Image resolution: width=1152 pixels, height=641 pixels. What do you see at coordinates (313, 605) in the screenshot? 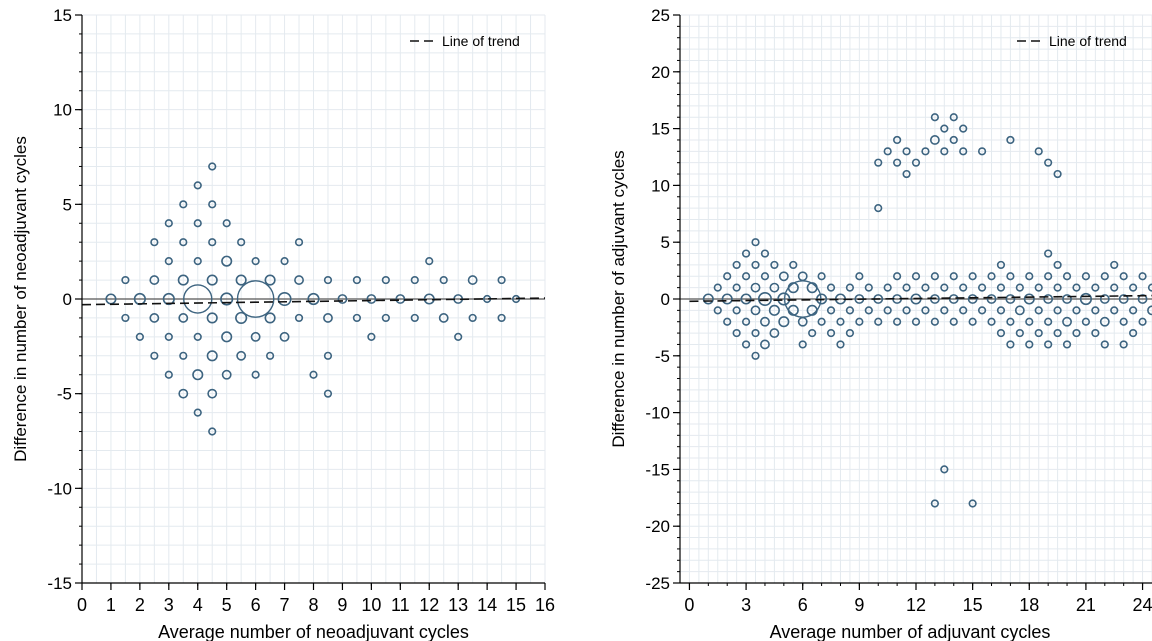
I see `x-tick-label: 8` at bounding box center [313, 605].